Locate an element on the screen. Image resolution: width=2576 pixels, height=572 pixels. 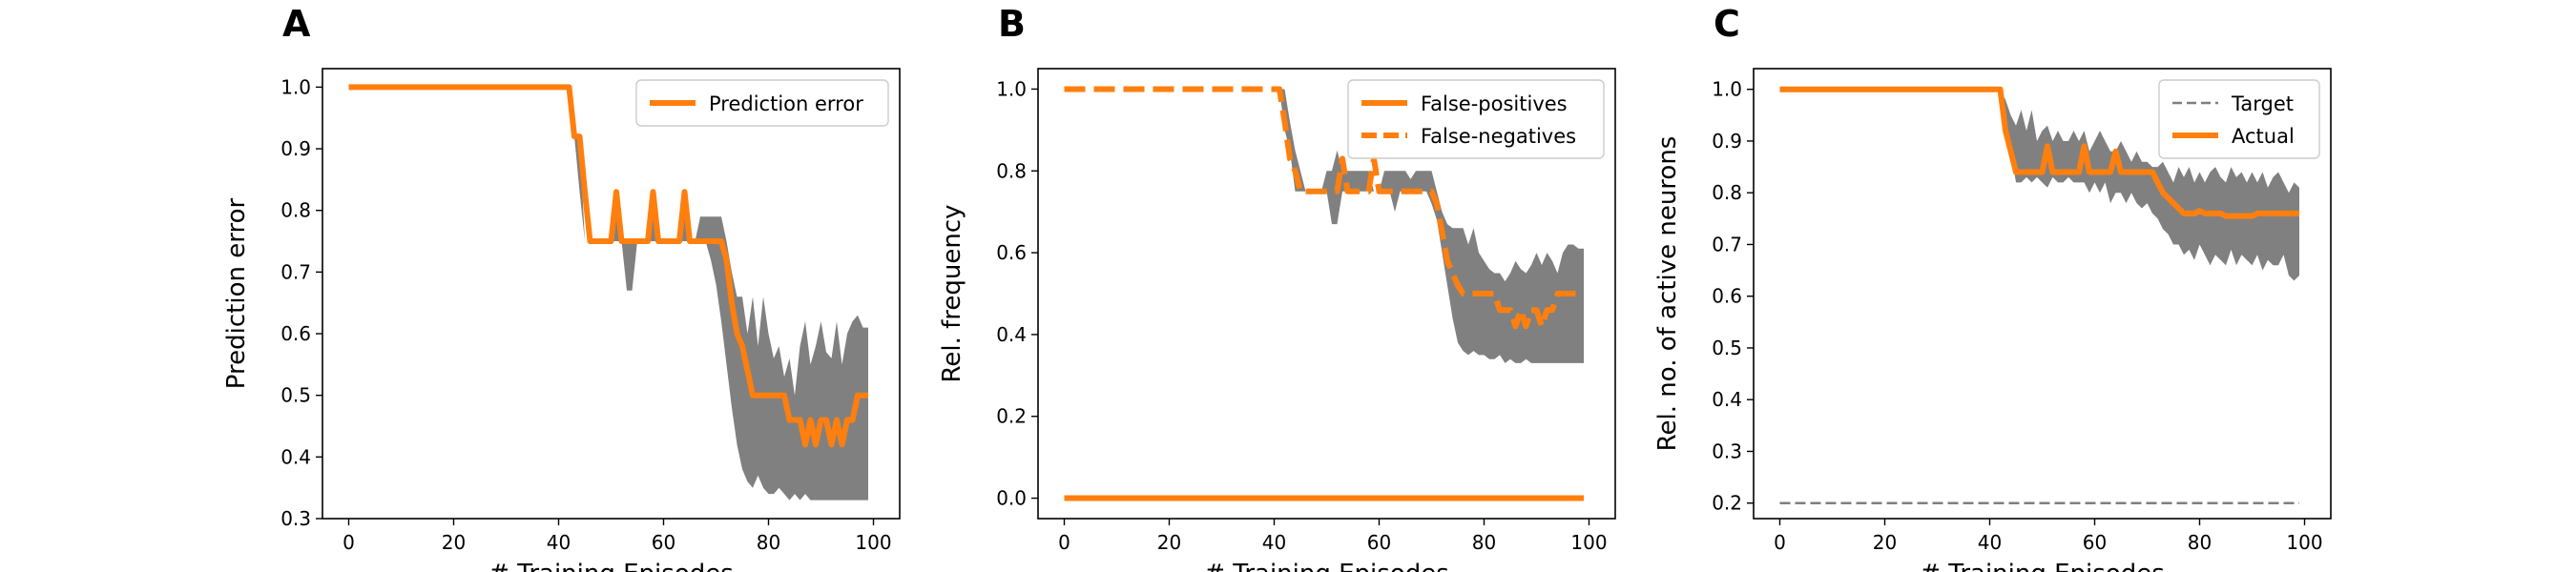
series-line-actual is located at coordinates (2039, 152).